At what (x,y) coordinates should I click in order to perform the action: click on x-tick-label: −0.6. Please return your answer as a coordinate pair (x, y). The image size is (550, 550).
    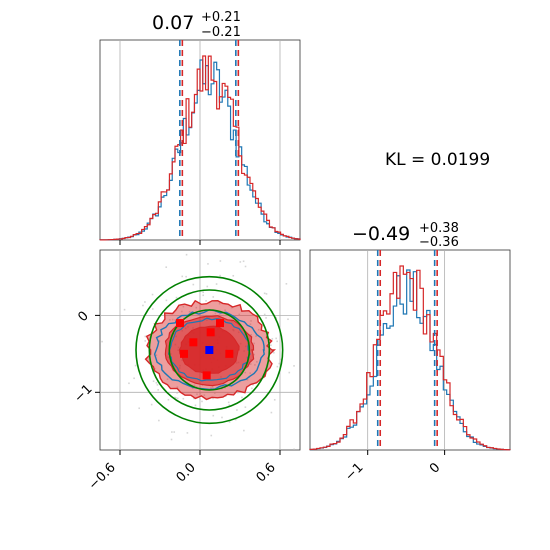
    Looking at the image, I should click on (102, 476).